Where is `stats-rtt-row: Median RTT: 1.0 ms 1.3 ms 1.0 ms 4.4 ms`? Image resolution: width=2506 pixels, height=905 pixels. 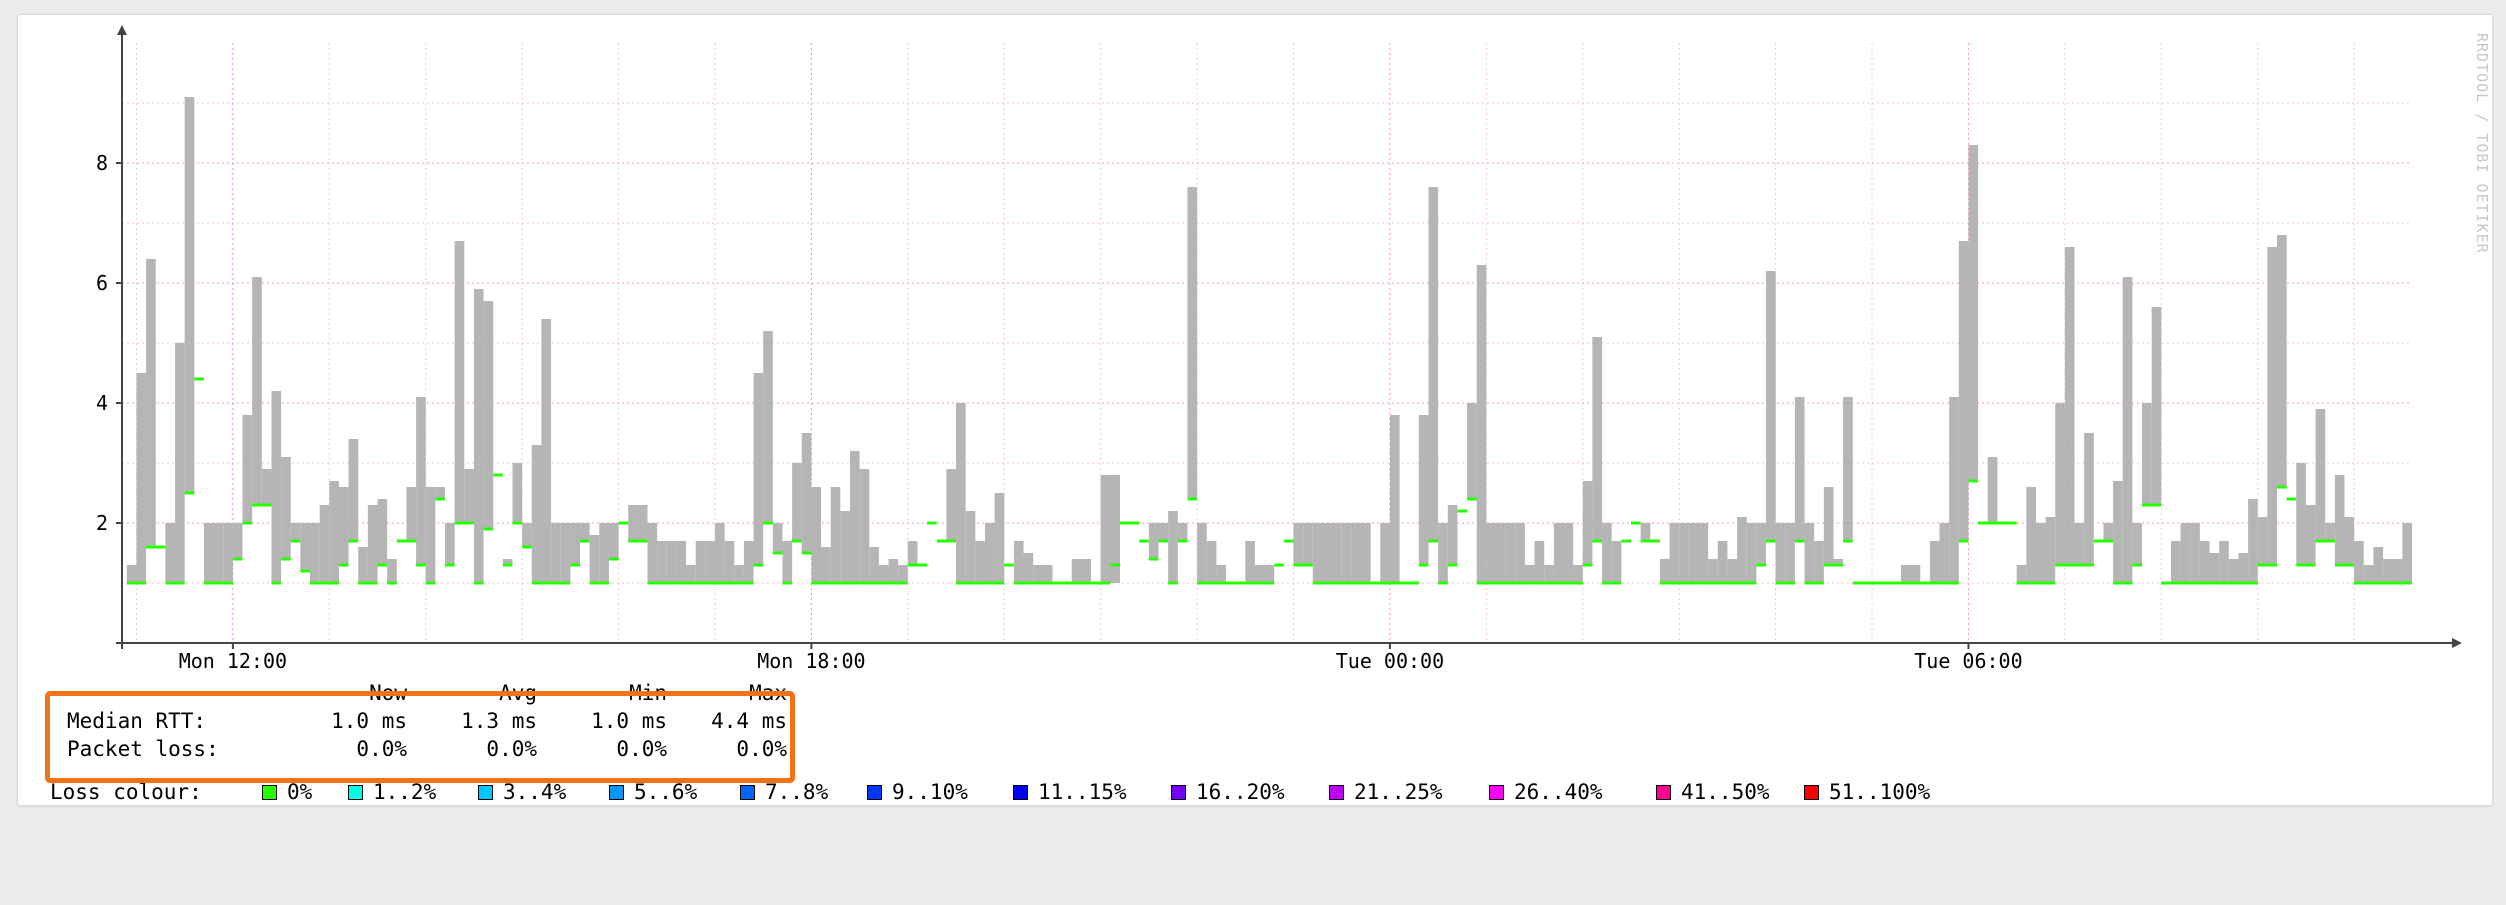
stats-rtt-row: Median RTT: 1.0 ms 1.3 ms 1.0 ms 4.4 ms is located at coordinates (427, 793).